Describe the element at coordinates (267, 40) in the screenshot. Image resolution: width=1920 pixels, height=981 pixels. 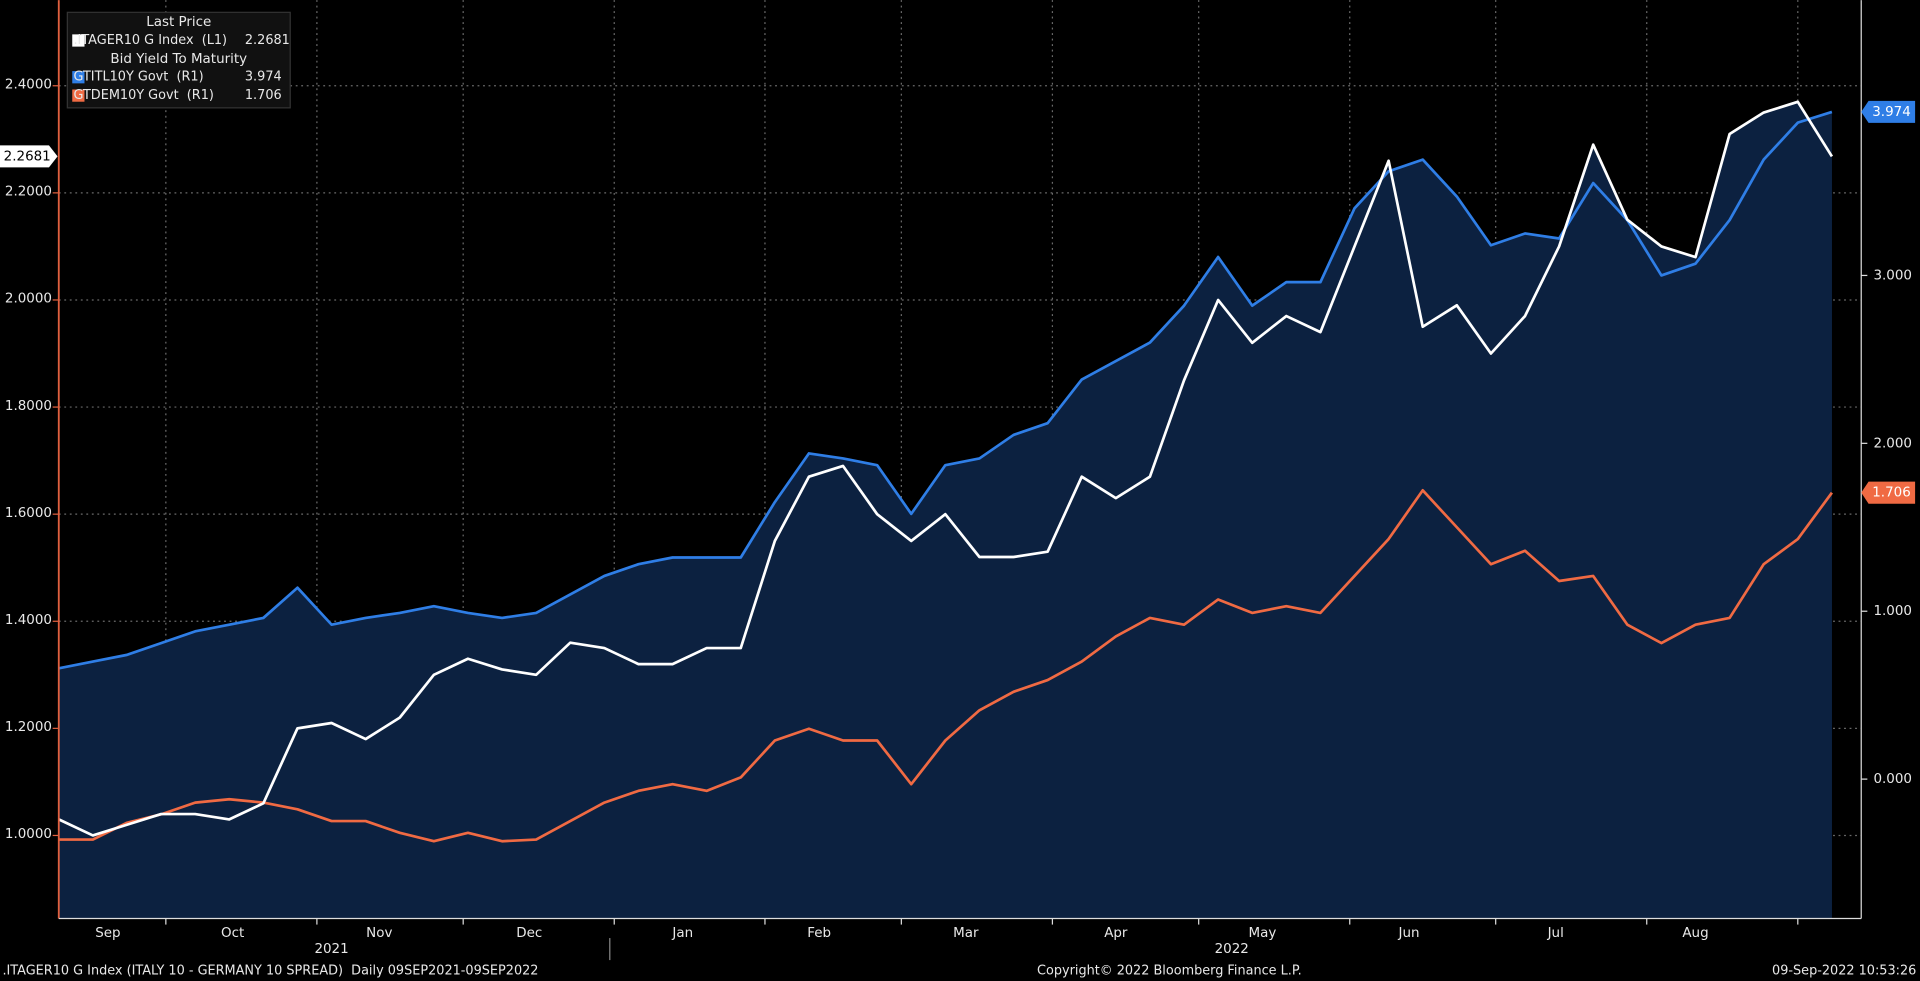
I see `legend-value: 2.2681` at that location.